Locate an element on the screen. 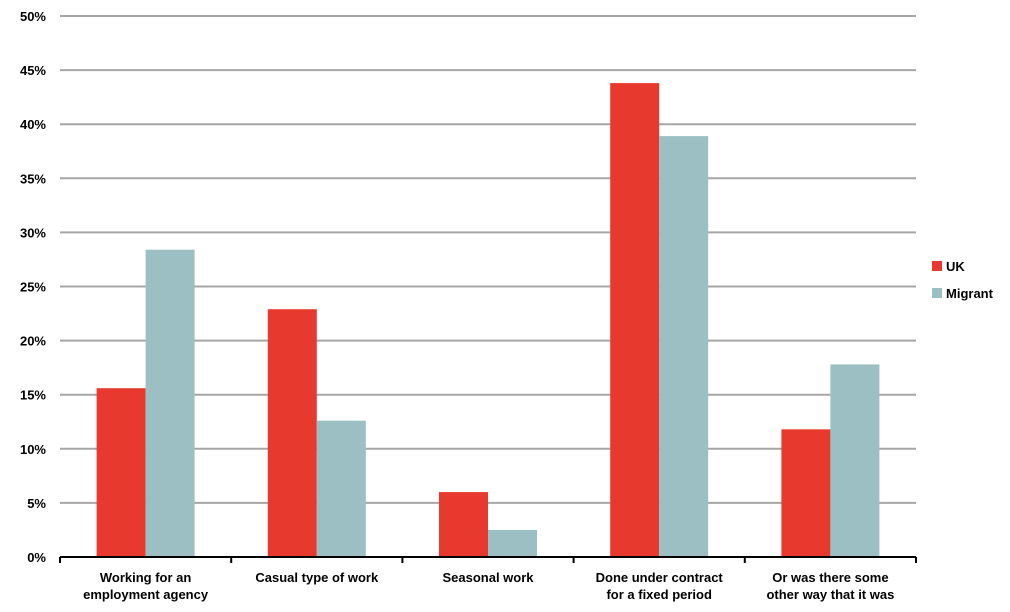  x-tick-label: Seasonal work is located at coordinates (488, 577).